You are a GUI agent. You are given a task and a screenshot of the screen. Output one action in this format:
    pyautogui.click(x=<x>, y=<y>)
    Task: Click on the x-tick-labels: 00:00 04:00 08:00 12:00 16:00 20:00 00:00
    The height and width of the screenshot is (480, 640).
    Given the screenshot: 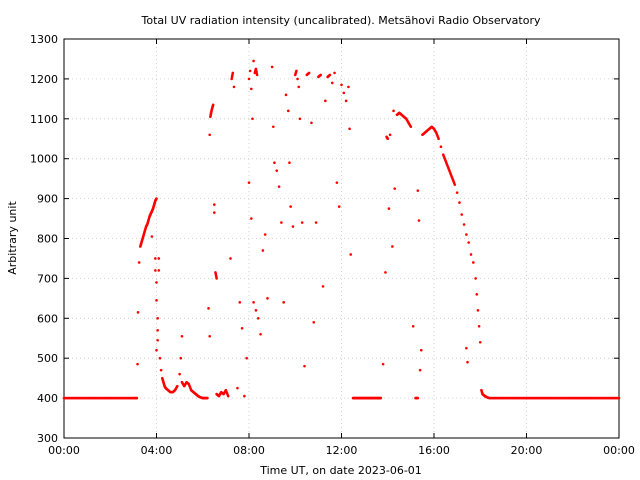 What is the action you would take?
    pyautogui.click(x=341, y=450)
    